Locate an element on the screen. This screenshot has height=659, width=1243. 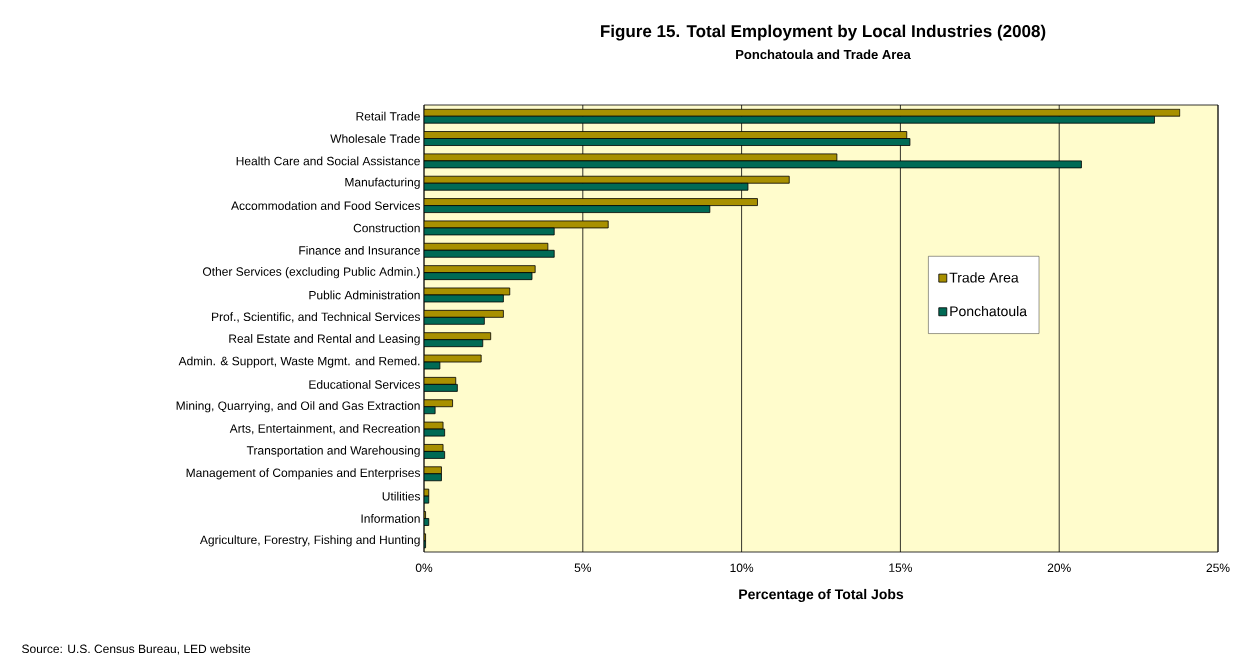
x-axis-title: Percentage of Total Jobs is located at coordinates (821, 595).